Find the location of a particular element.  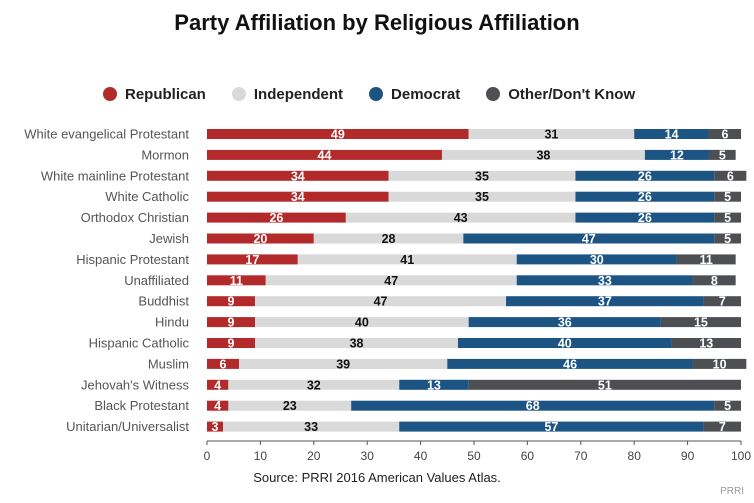

data-label-independent-orthodox-christian: 43 is located at coordinates (461, 218).